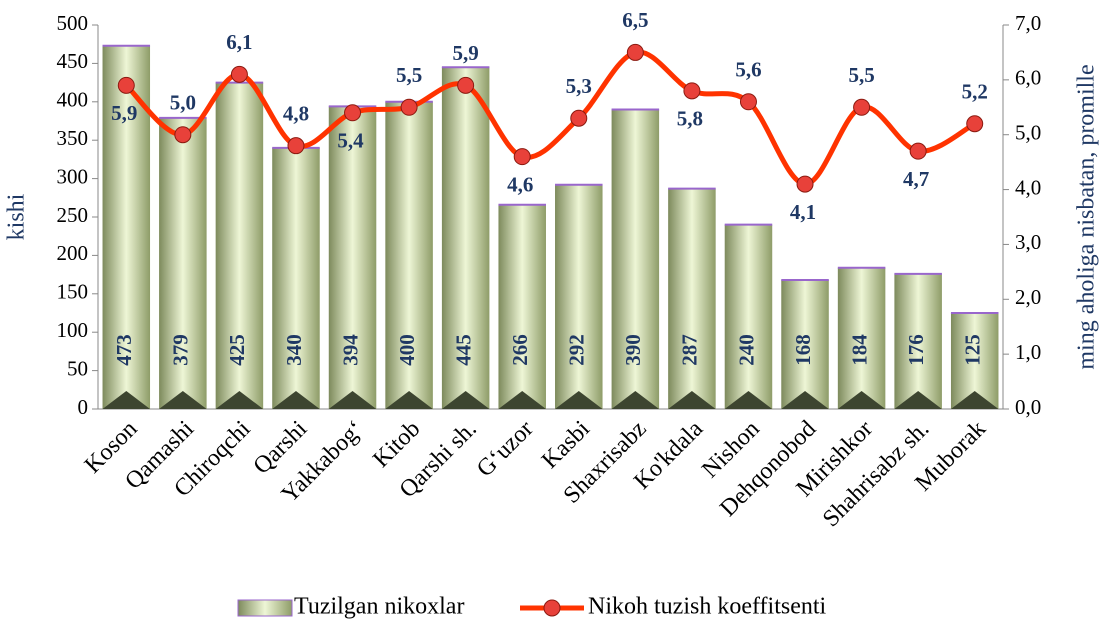  Describe the element at coordinates (237, 350) in the screenshot. I see `bar-label: 425` at that location.